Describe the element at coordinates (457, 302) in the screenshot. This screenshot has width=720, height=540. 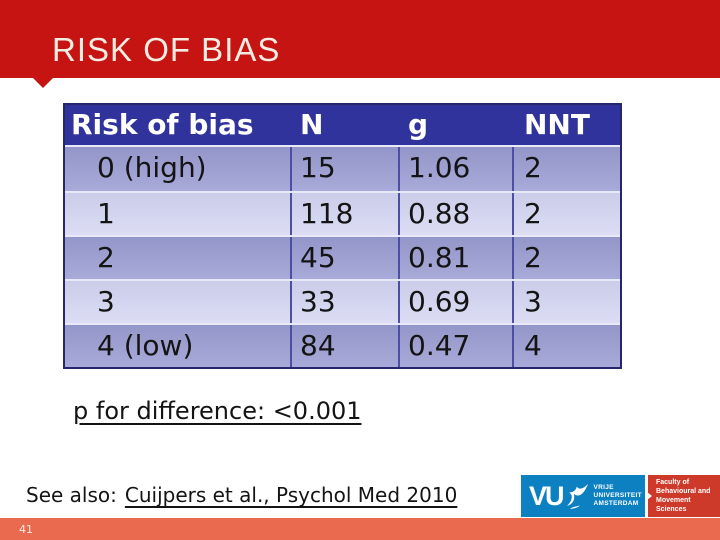
I see `table-cell: 0.69` at that location.